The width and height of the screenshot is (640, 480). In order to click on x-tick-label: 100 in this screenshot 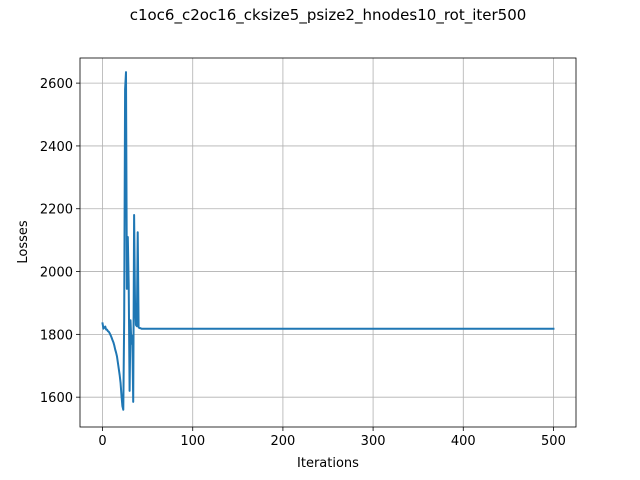, I will do `click(192, 441)`.